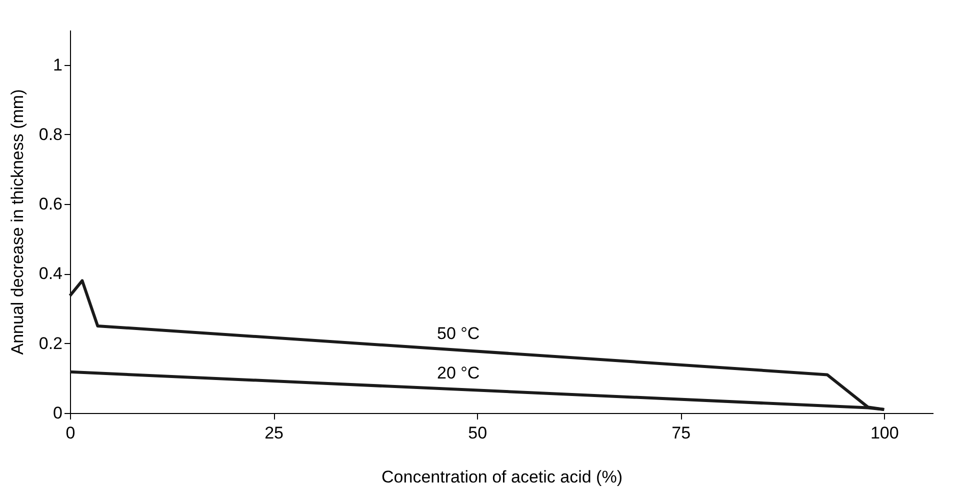  Describe the element at coordinates (50, 343) in the screenshot. I see `y-tick-label: 0.2` at that location.